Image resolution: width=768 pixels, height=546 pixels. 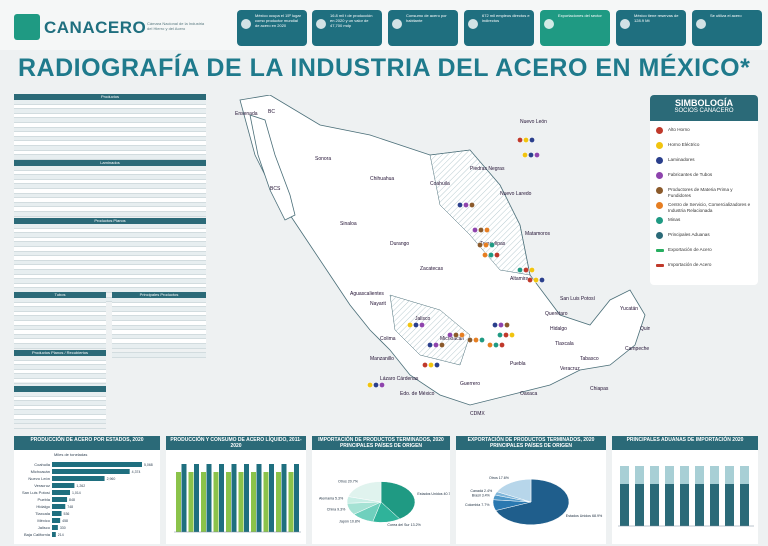 I want to click on pie-label: Alemania 5.3%, so click(x=331, y=498).